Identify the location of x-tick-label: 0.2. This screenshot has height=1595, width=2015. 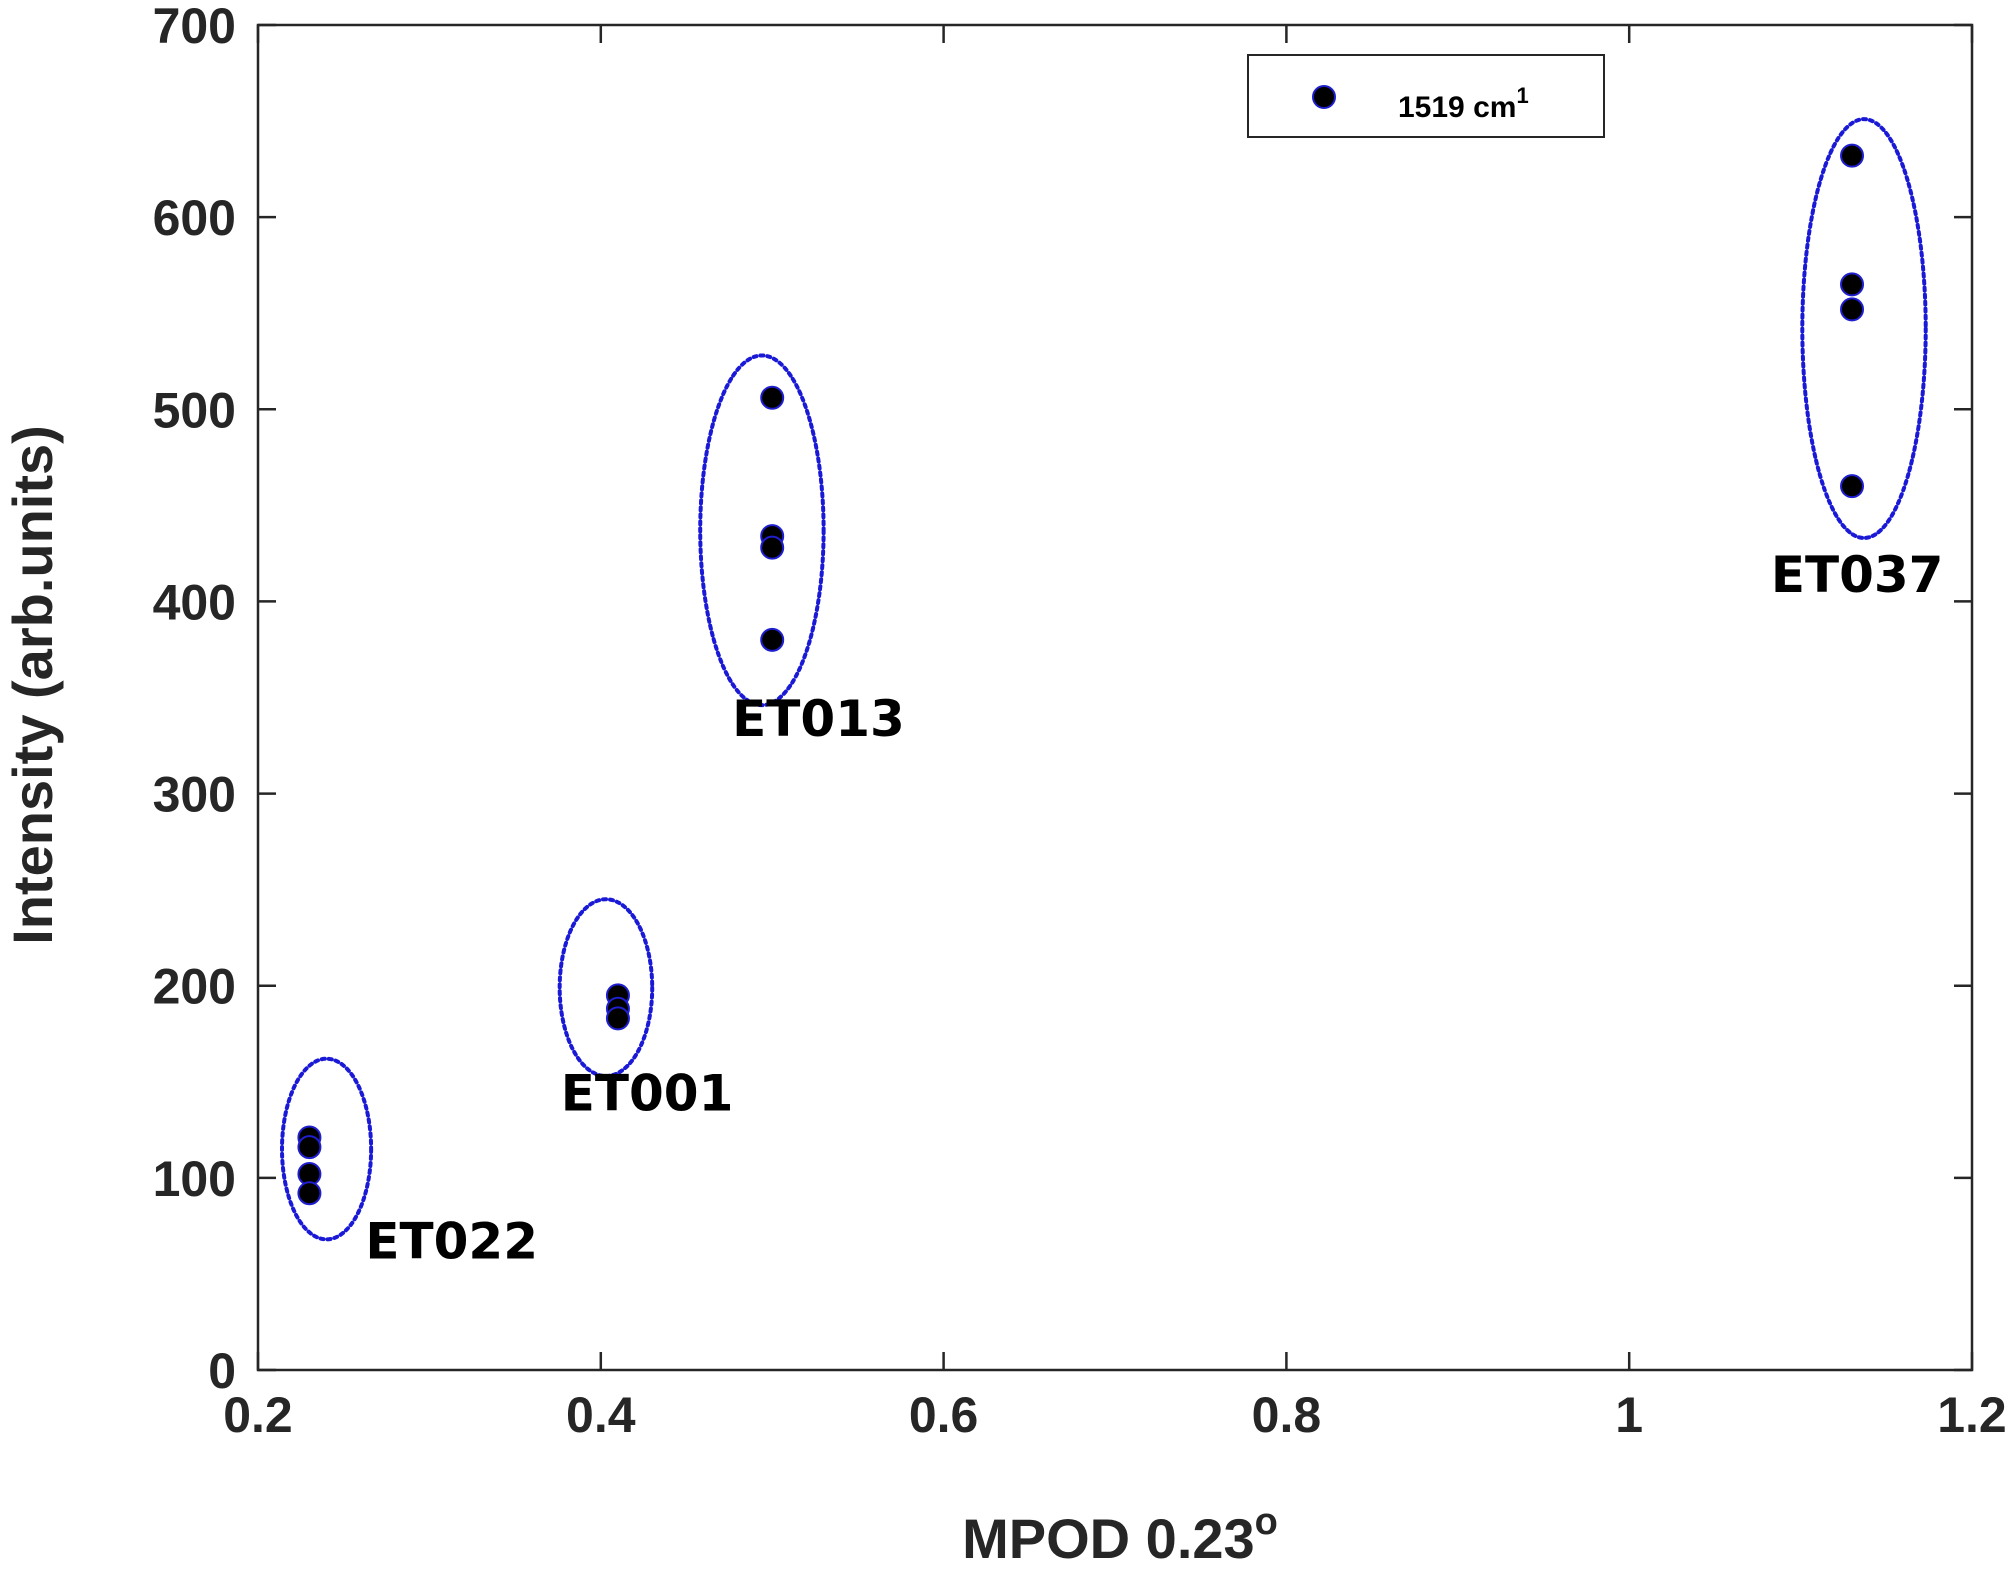
(258, 1415).